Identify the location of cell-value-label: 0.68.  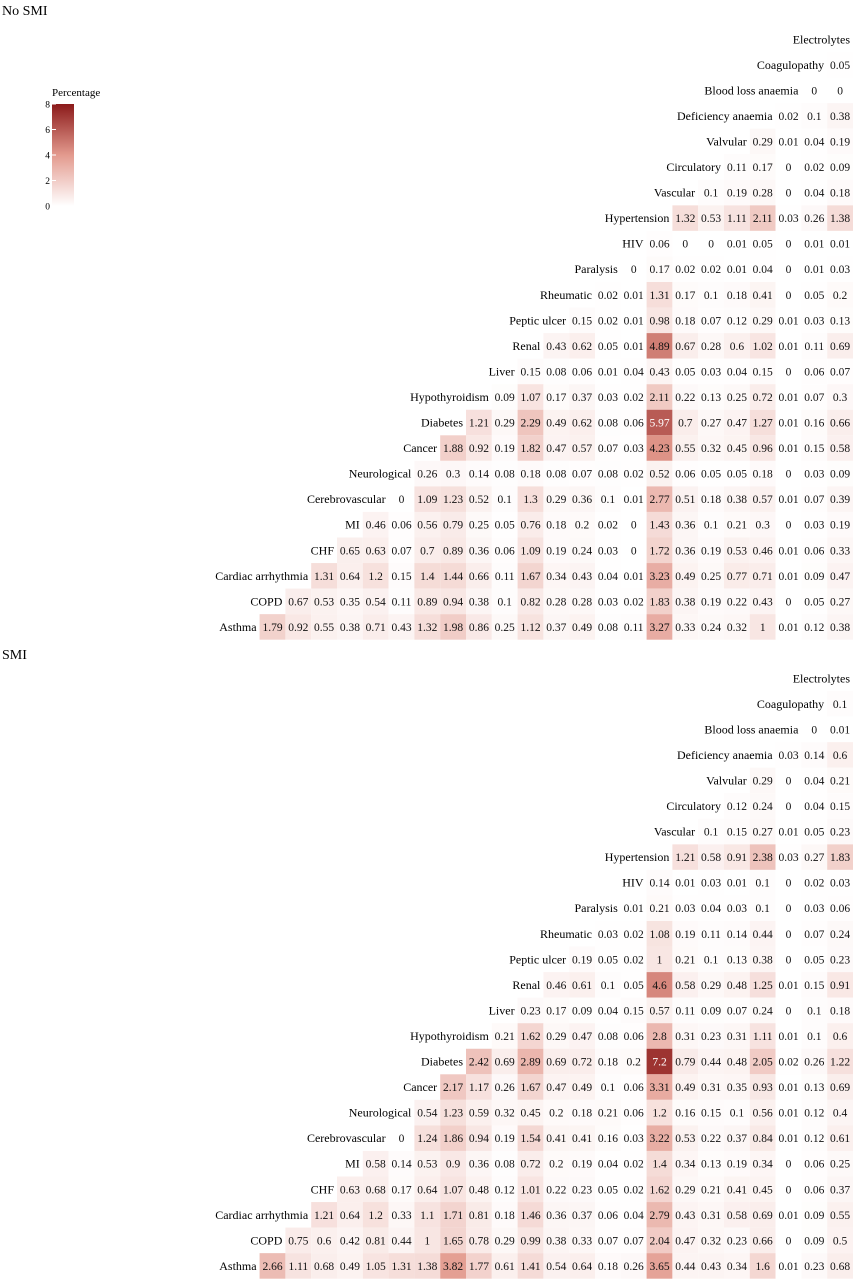
(324, 1267).